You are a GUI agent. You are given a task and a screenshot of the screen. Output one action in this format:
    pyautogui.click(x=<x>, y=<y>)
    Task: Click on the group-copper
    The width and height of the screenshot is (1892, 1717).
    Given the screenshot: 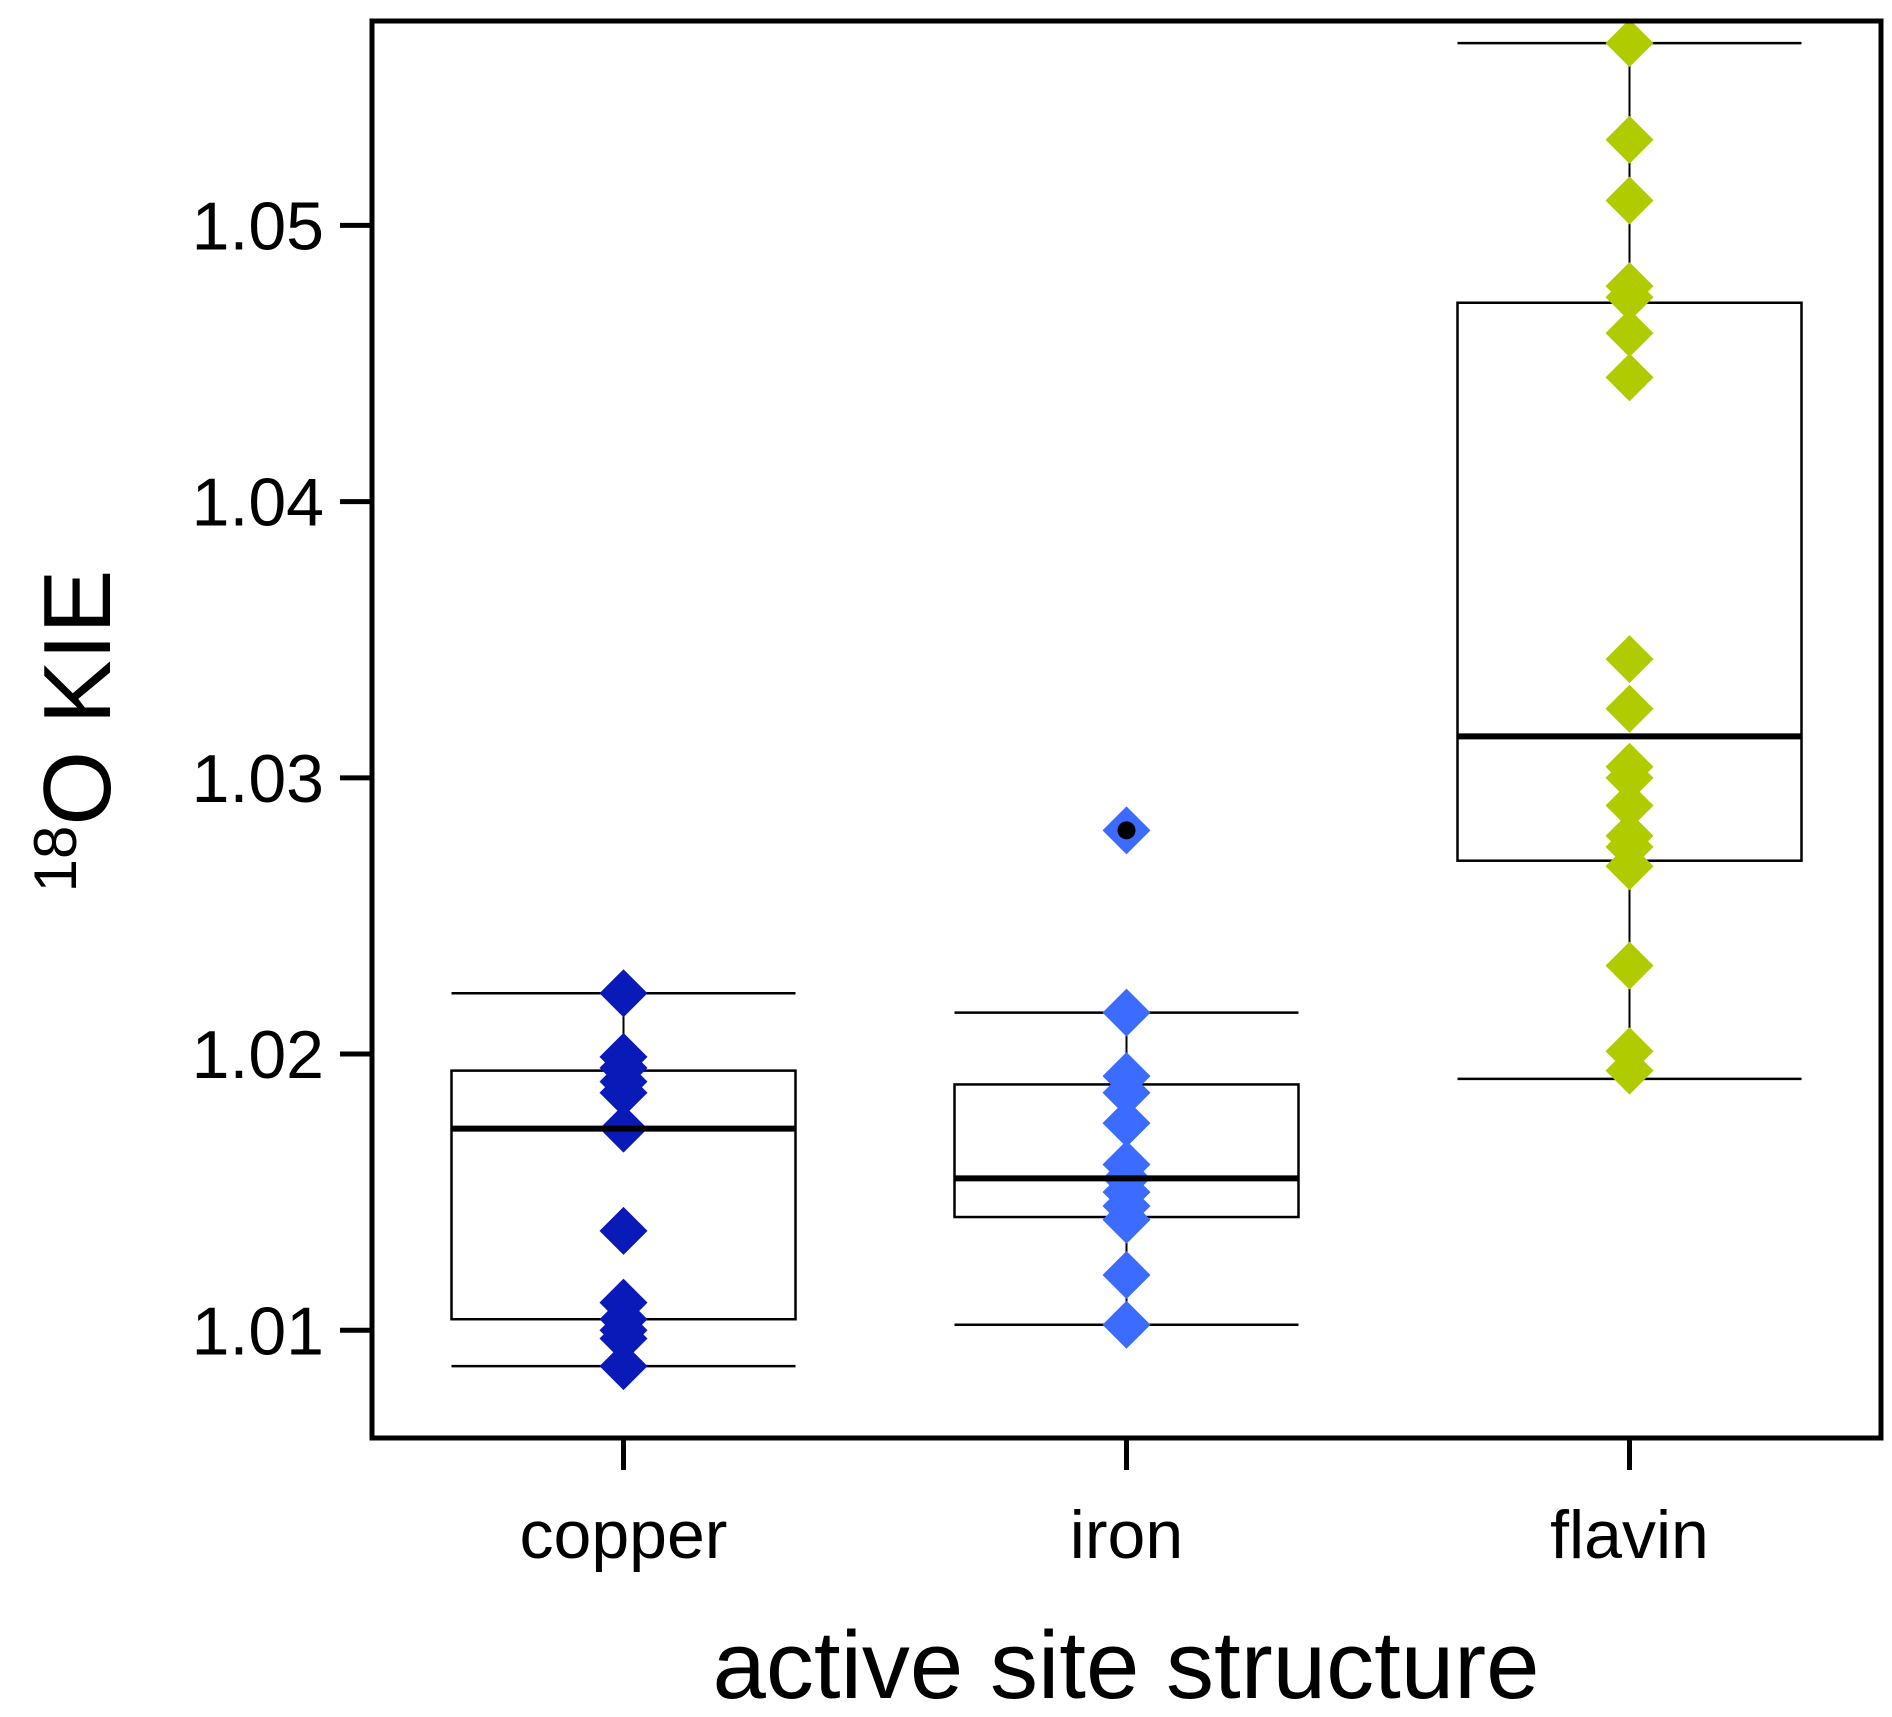 What is the action you would take?
    pyautogui.click(x=623, y=1180)
    